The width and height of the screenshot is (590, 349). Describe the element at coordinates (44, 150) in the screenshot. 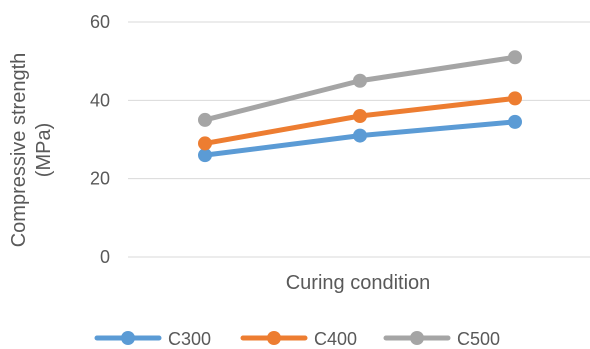

I see `y-axis-title-line-2: (MPa)` at that location.